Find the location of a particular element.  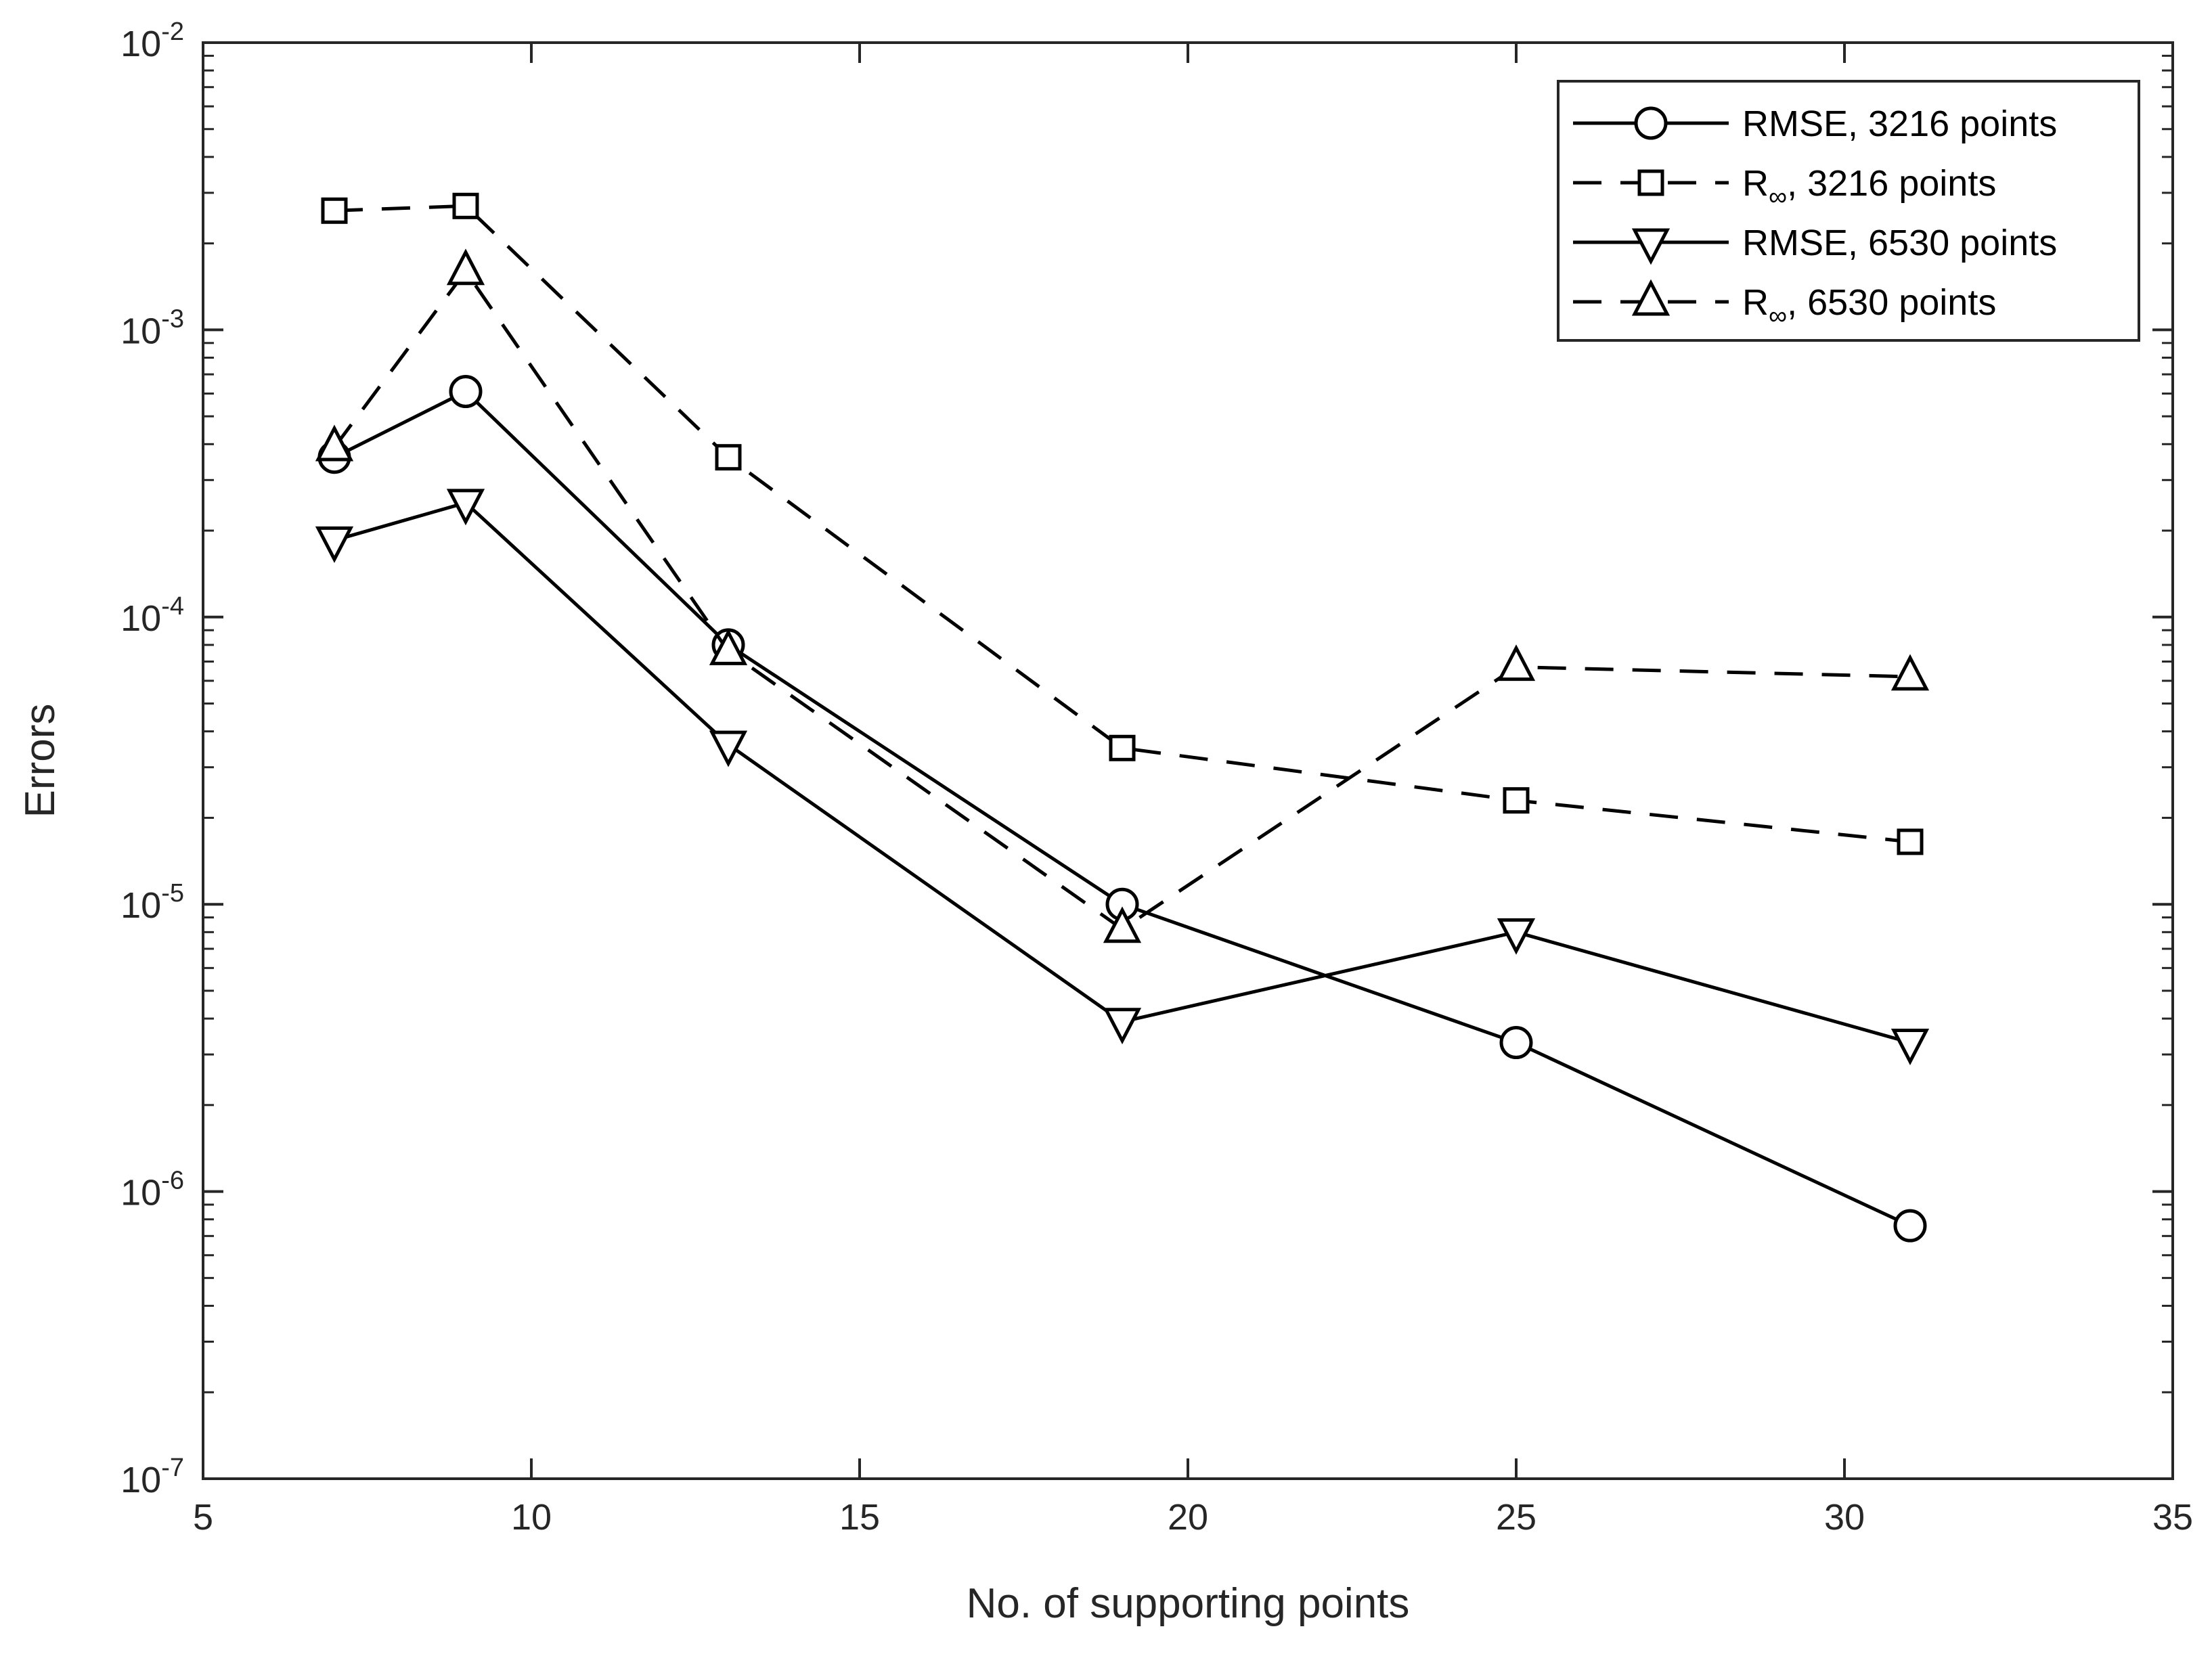

y-tick-label: 10⁻⁶ is located at coordinates (152, 1190).